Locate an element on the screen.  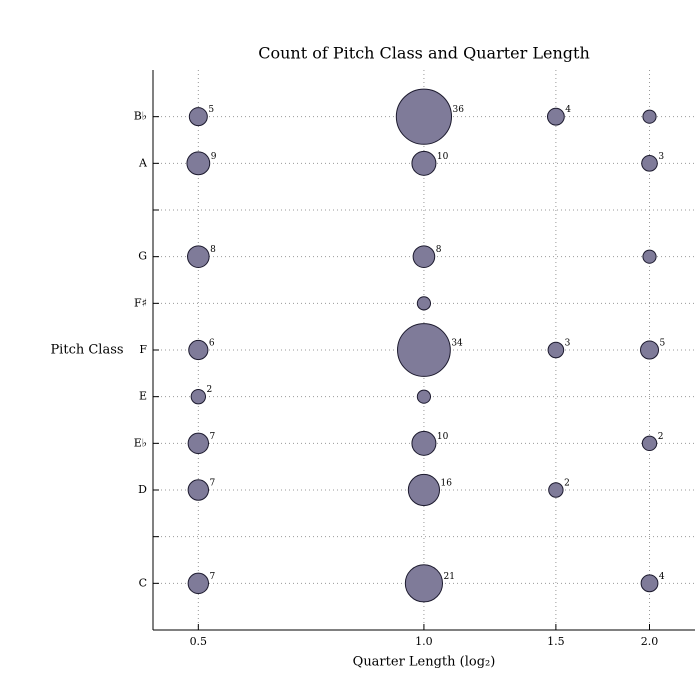
x-axis-label: Quarter Length (log₂) is located at coordinates (424, 662).